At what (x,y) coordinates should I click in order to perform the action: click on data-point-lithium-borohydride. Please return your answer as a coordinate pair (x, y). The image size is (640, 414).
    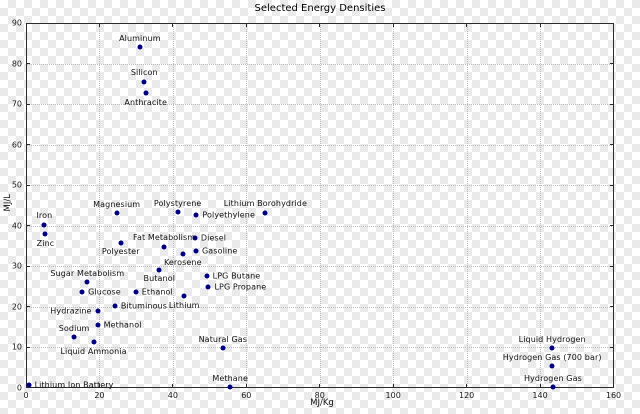
    Looking at the image, I should click on (265, 213).